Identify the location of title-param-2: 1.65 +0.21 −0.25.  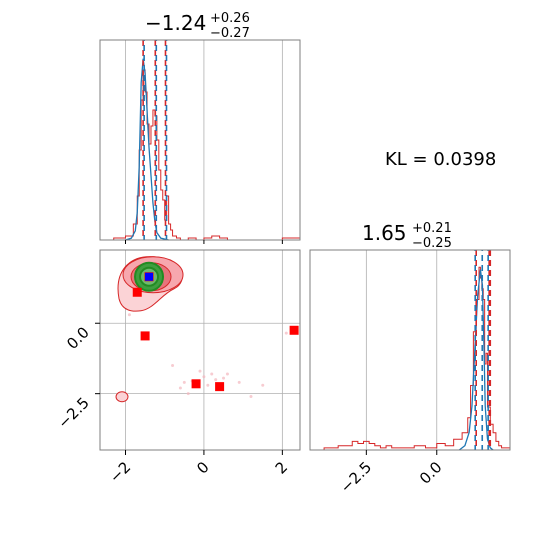
(407, 236).